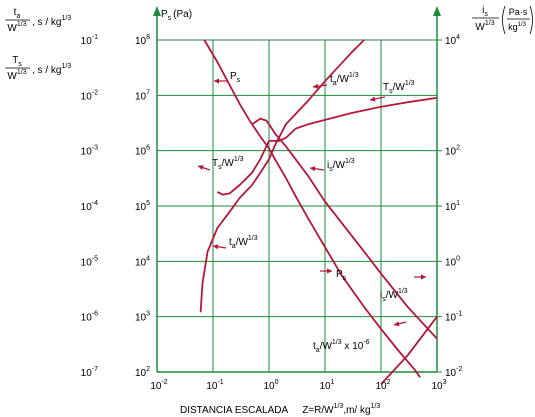  What do you see at coordinates (89, 40) in the screenshot?
I see `left-tick-label-0: 10⁻¹` at bounding box center [89, 40].